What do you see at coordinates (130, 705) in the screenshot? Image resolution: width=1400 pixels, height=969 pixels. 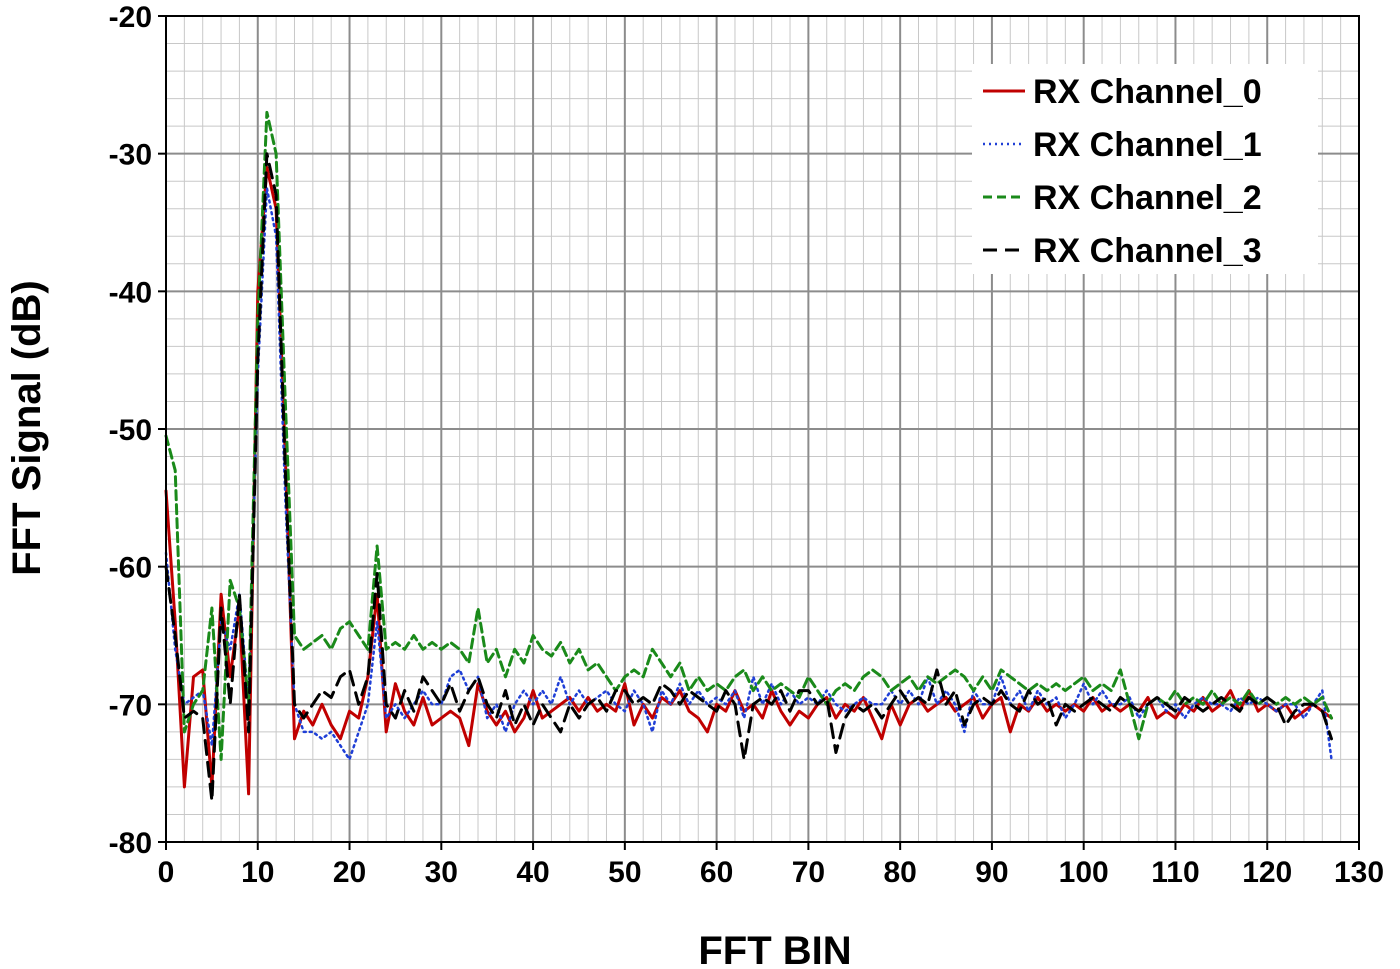 I see `y-tick-label: -70` at bounding box center [130, 705].